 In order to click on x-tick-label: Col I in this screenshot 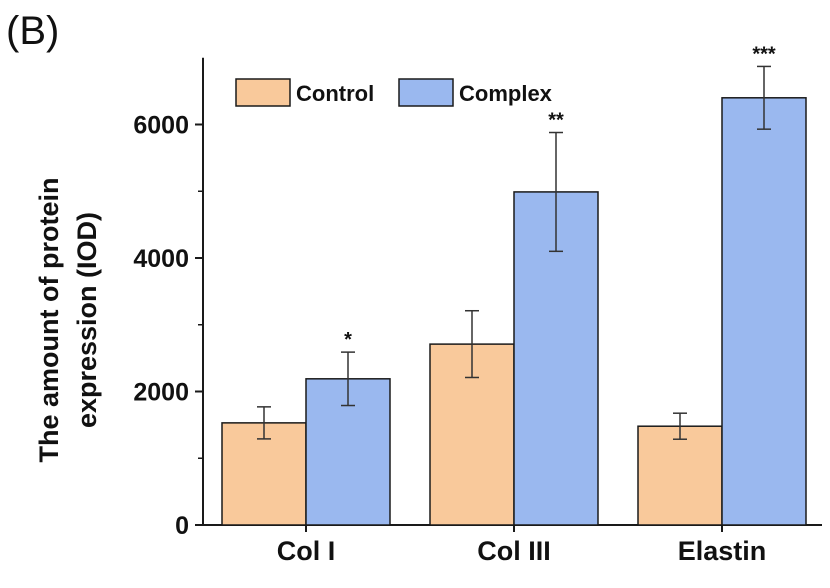, I will do `click(306, 551)`.